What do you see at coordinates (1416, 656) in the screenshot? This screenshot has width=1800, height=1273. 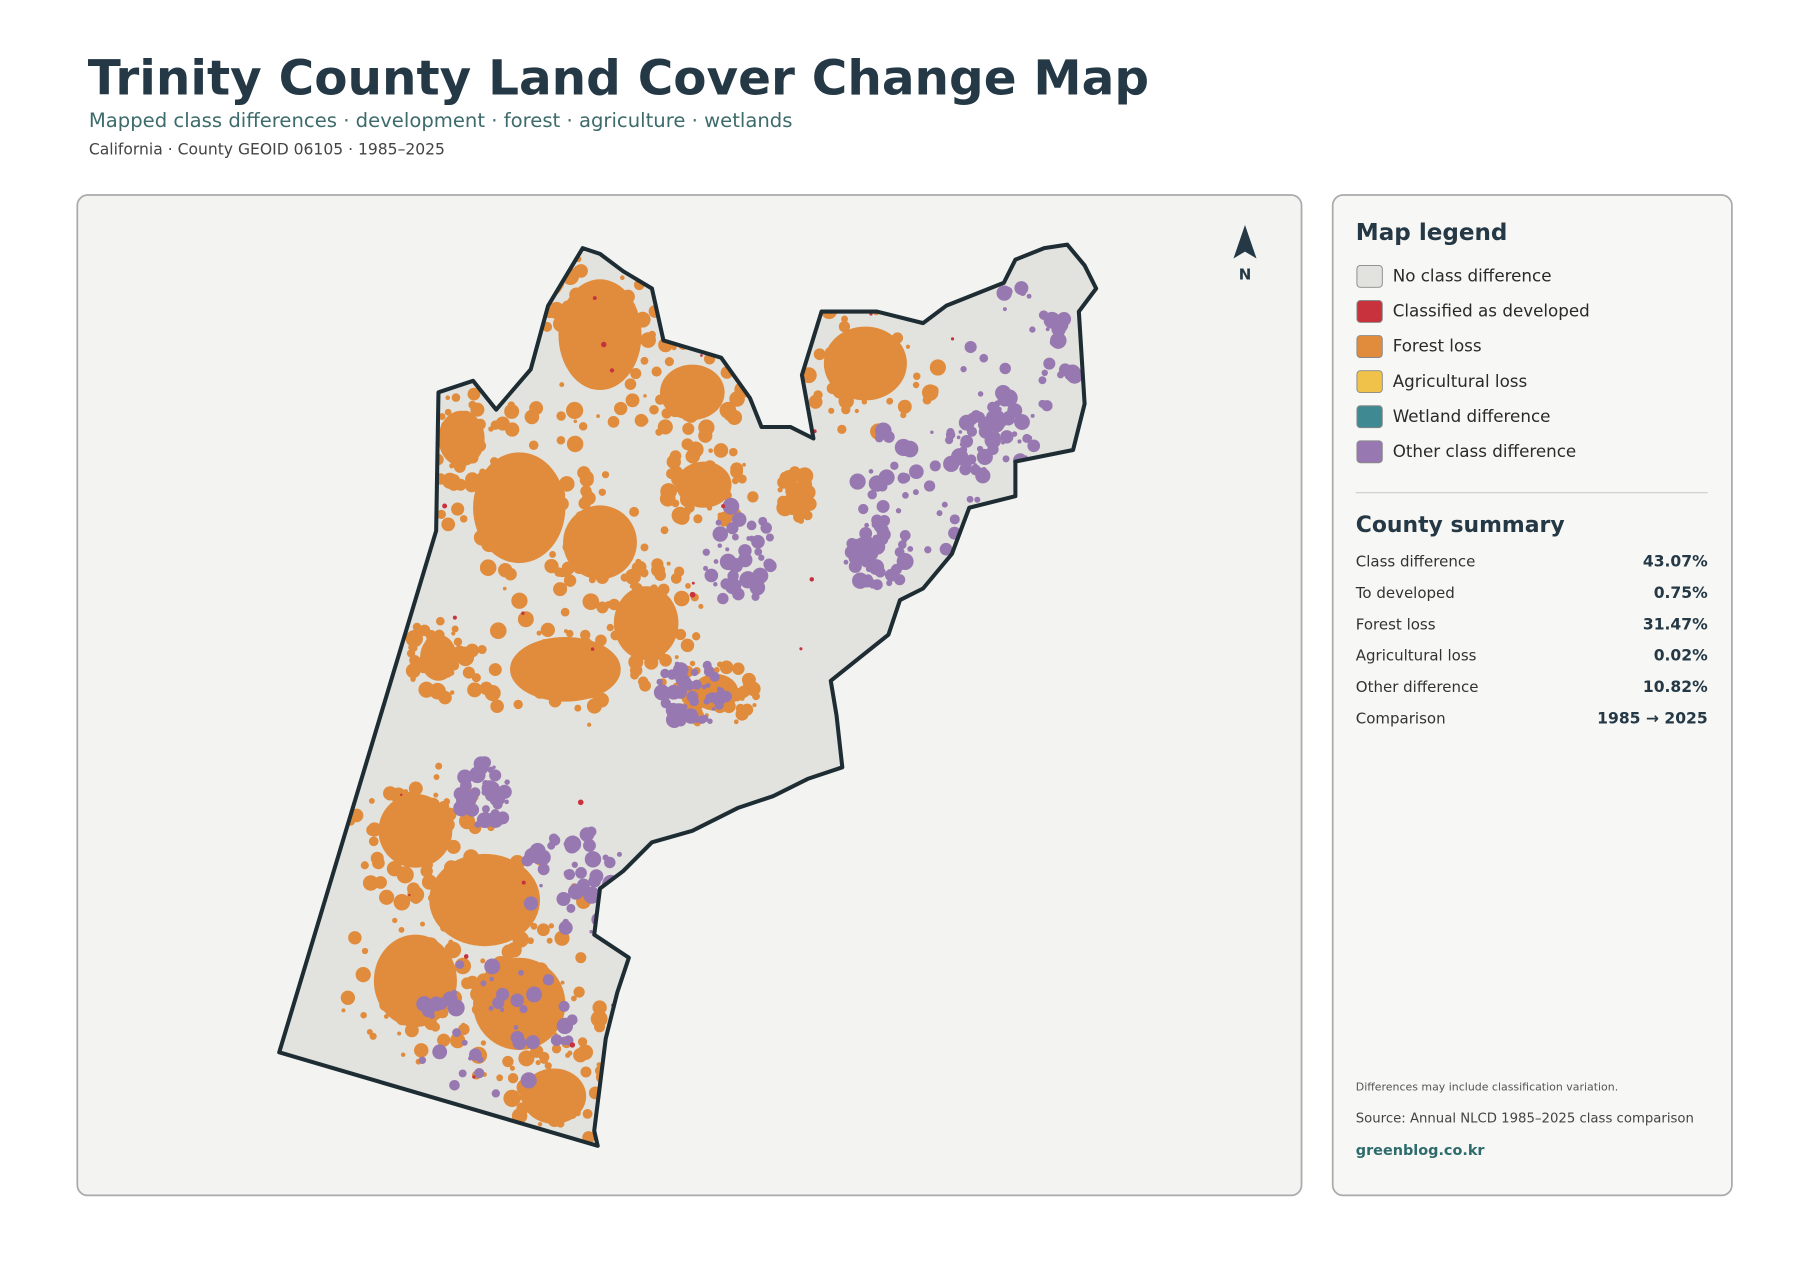 I see `summary-label: Agricultural loss` at bounding box center [1416, 656].